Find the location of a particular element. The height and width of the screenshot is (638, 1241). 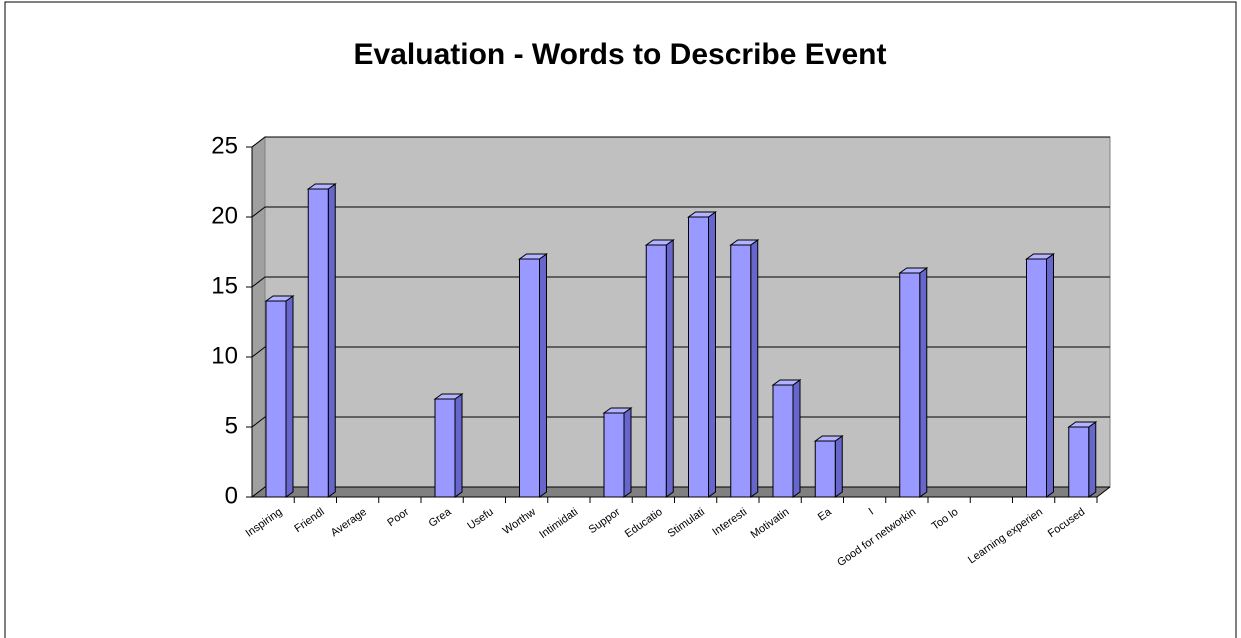

floor is located at coordinates (681, 492).